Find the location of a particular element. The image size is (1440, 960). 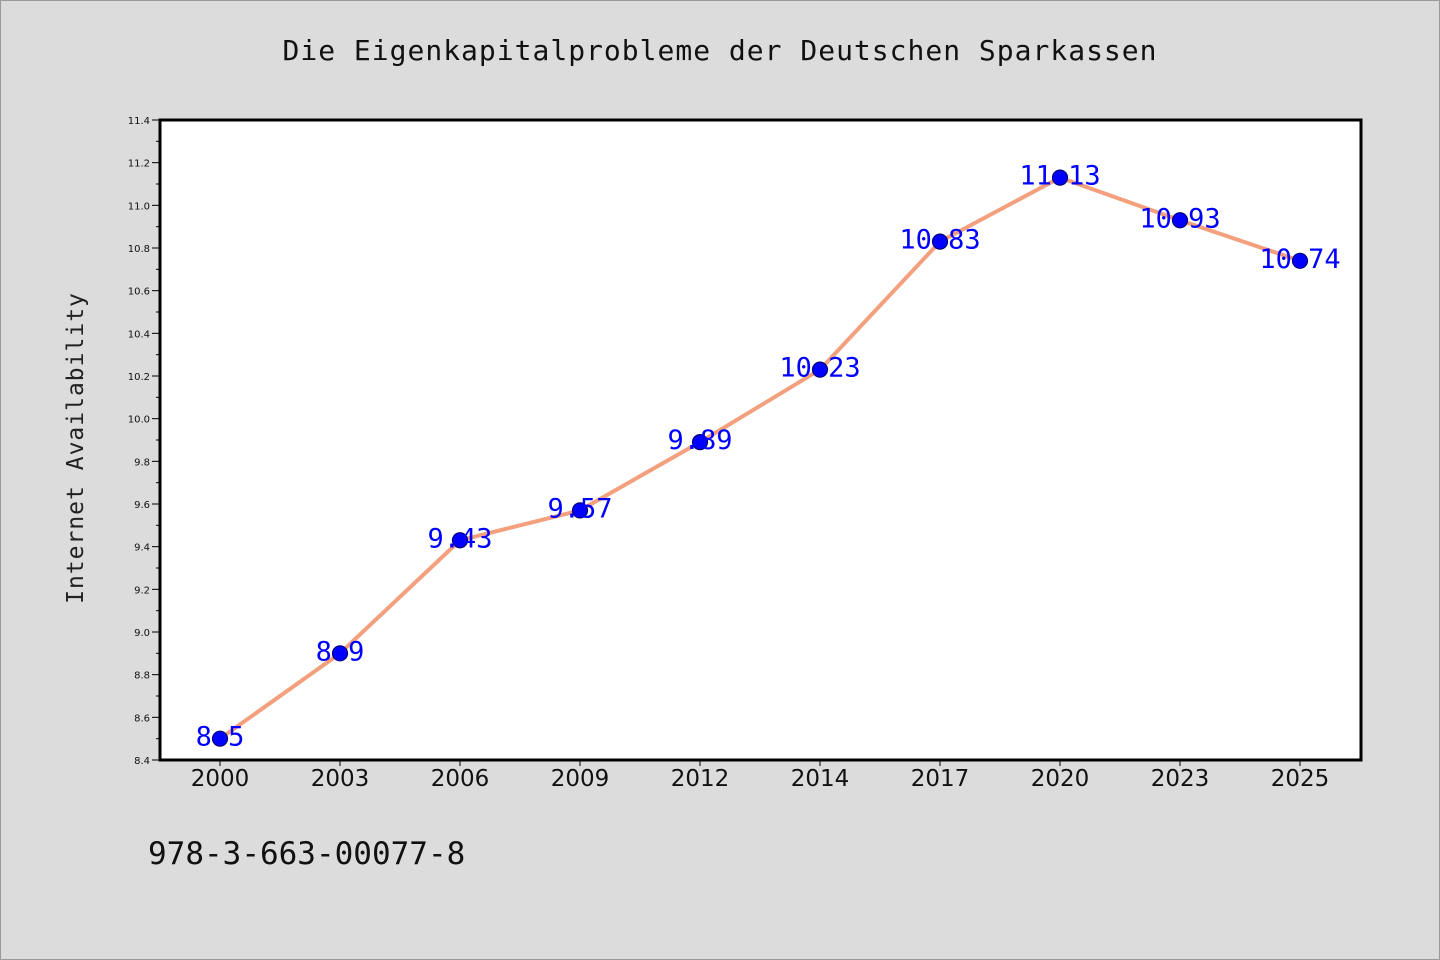

y-tick-label: 9.8 is located at coordinates (142, 462).